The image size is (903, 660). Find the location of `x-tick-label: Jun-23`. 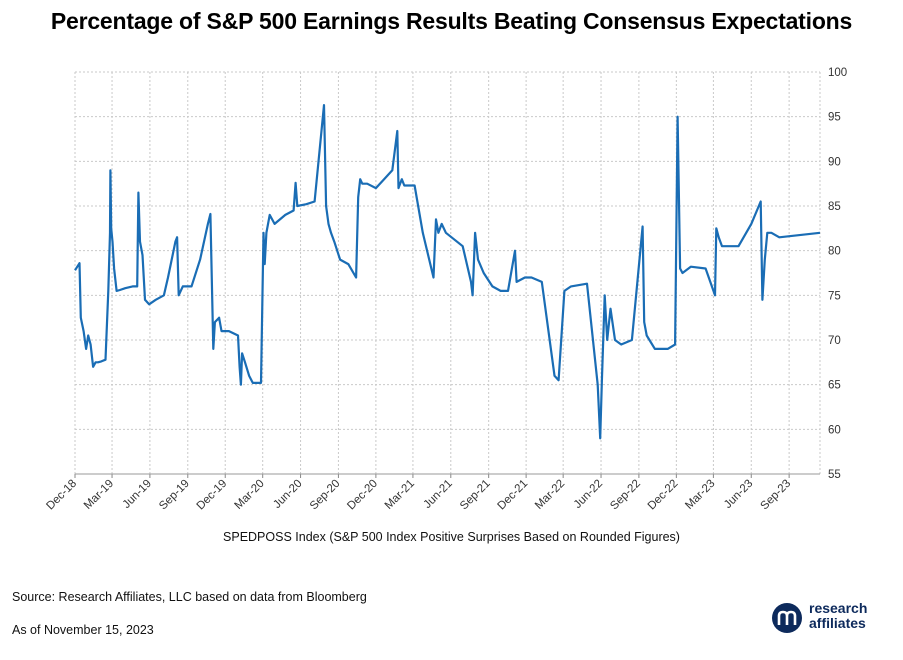

x-tick-label: Jun-23 is located at coordinates (738, 494).